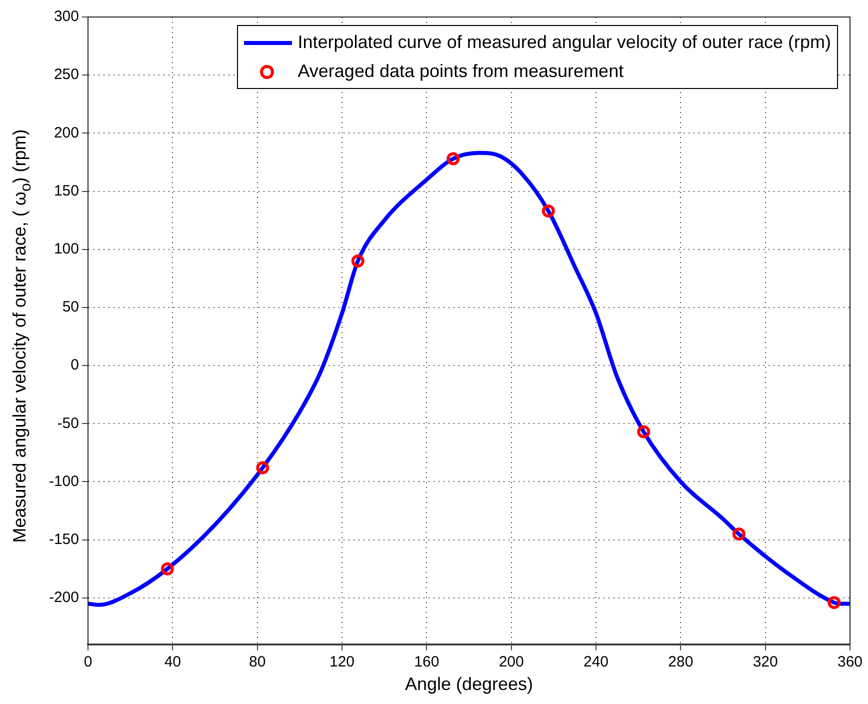 This screenshot has height=704, width=868. I want to click on y-tick-label: -50, so click(68, 423).